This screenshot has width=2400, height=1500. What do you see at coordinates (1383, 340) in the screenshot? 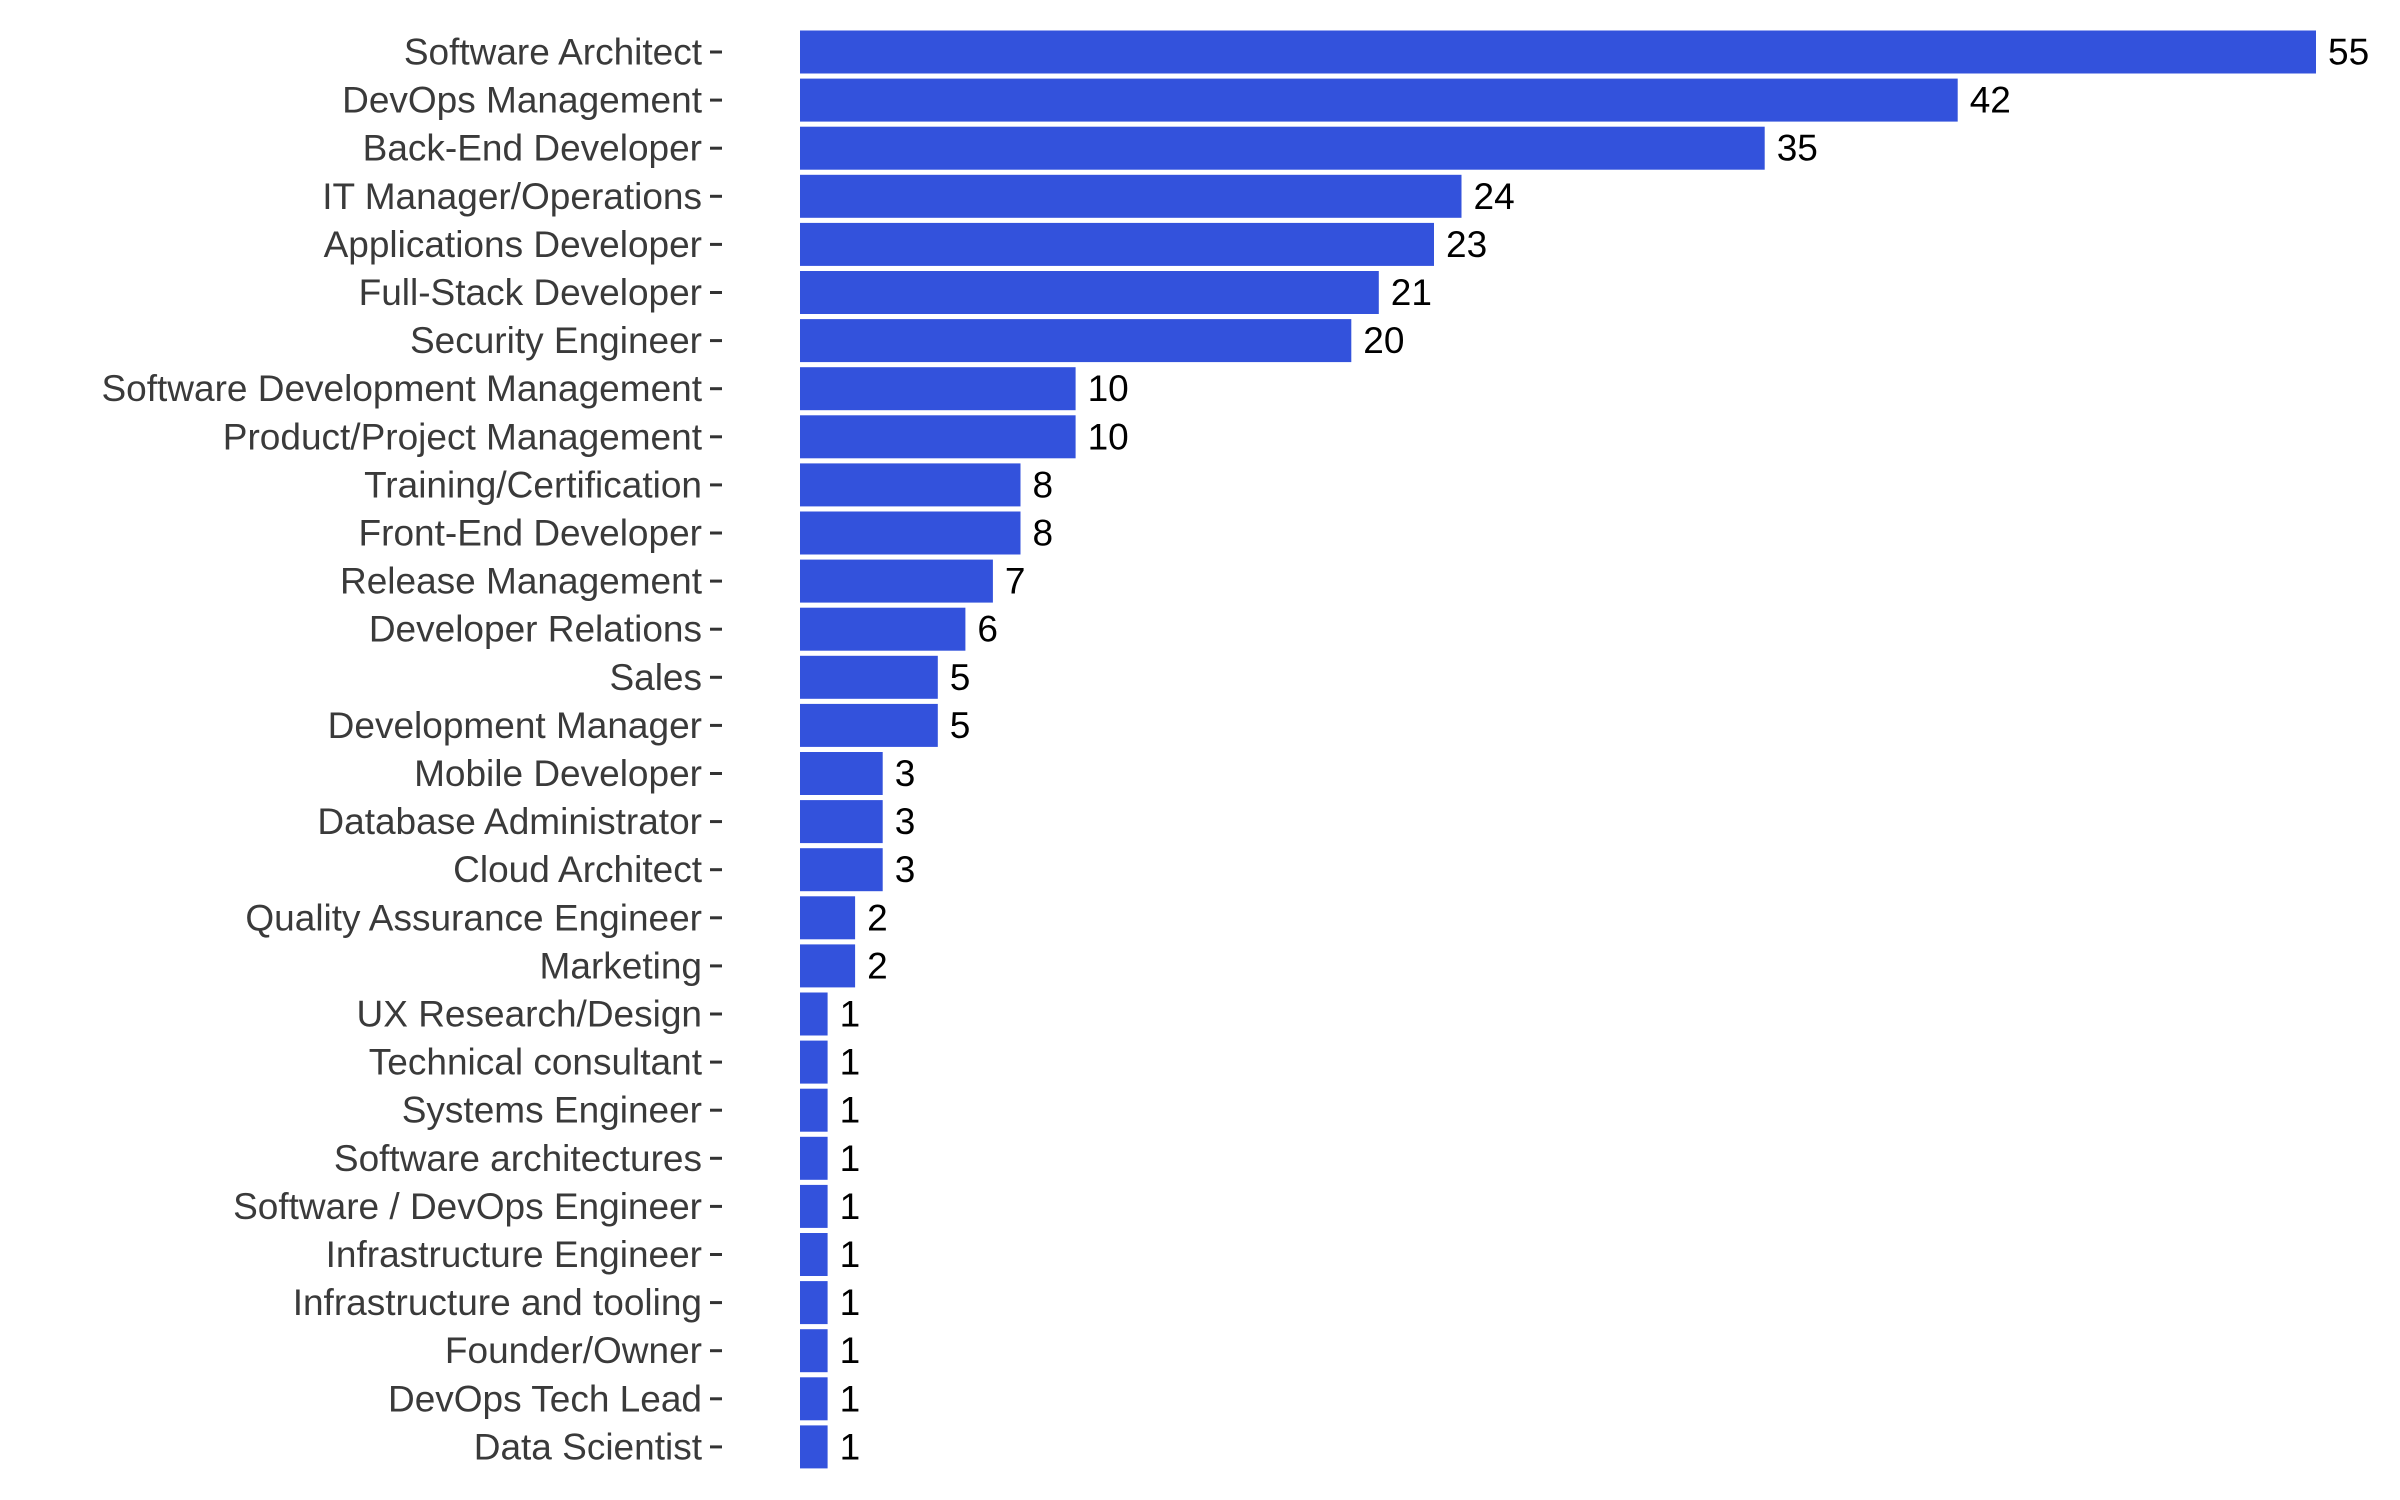
I see `value-label: 20` at bounding box center [1383, 340].